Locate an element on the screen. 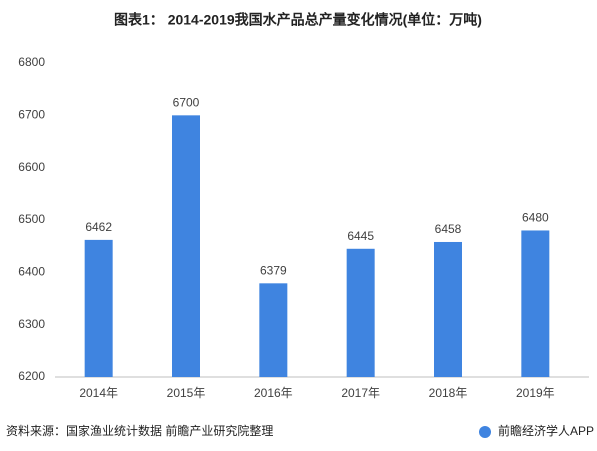 This screenshot has height=451, width=597. x-tick-label: 2015年 is located at coordinates (186, 393).